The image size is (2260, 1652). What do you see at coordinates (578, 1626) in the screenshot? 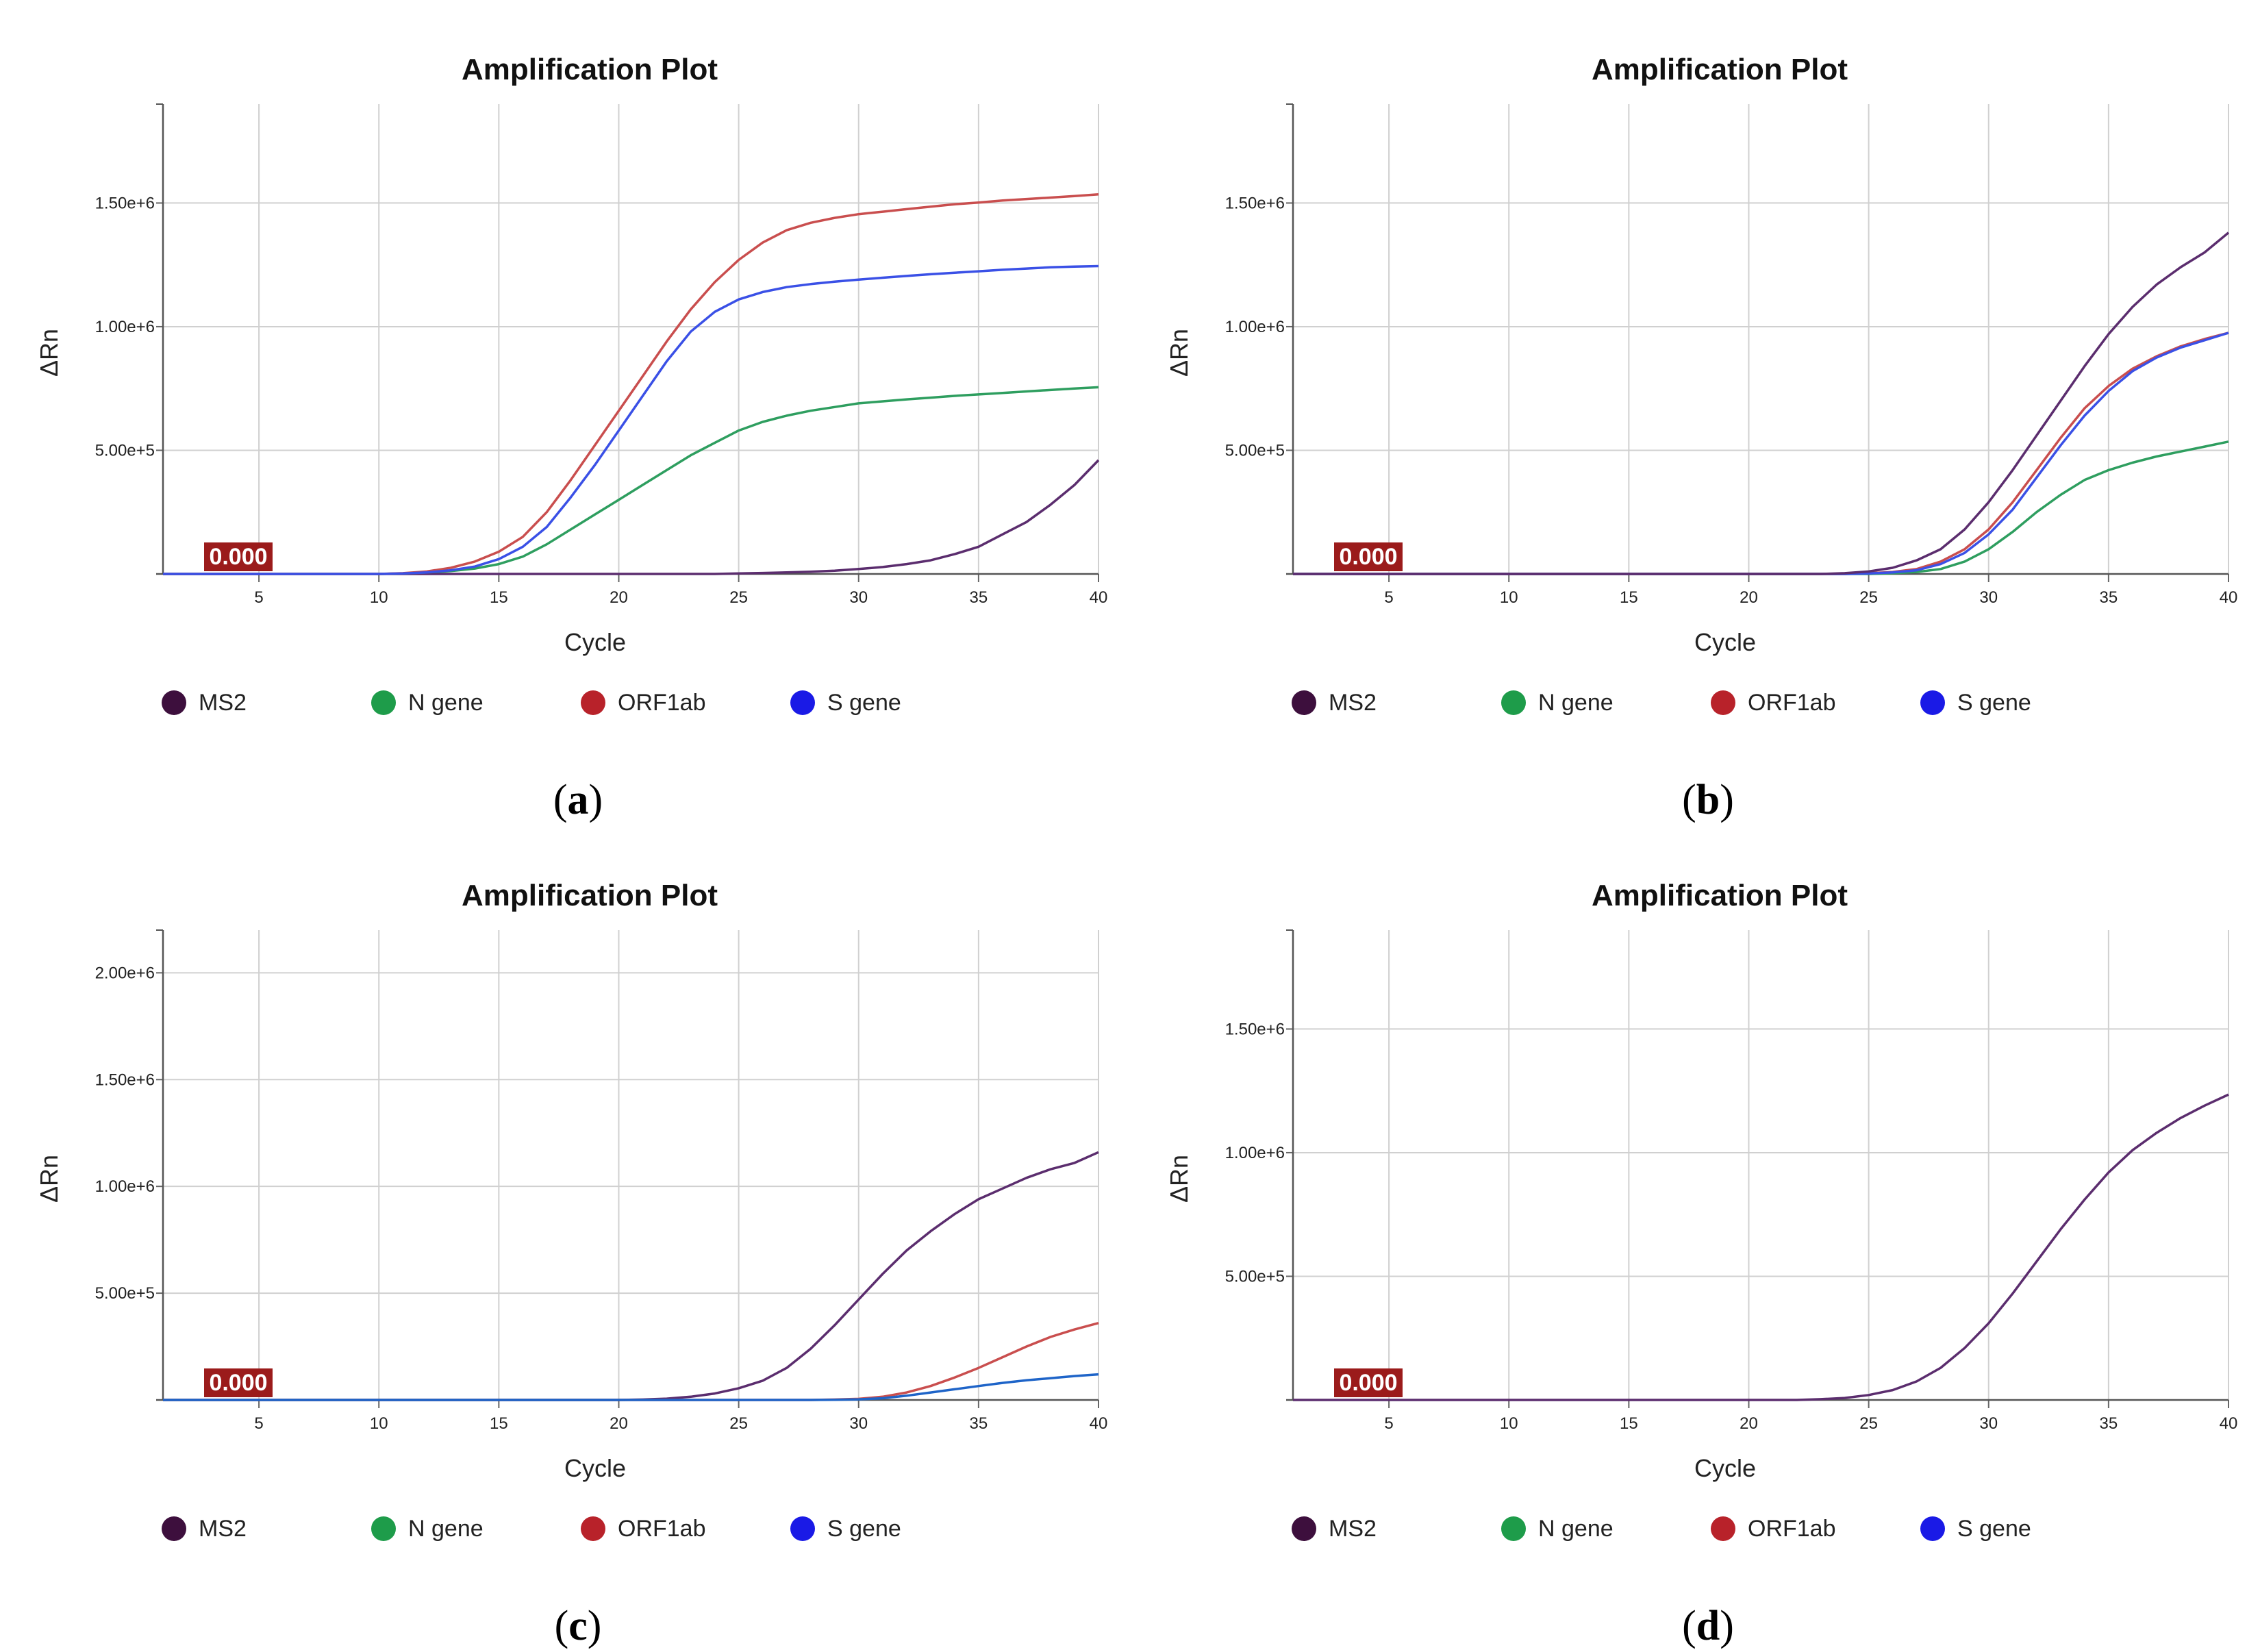
I see `panel-label: (c)` at bounding box center [578, 1626].